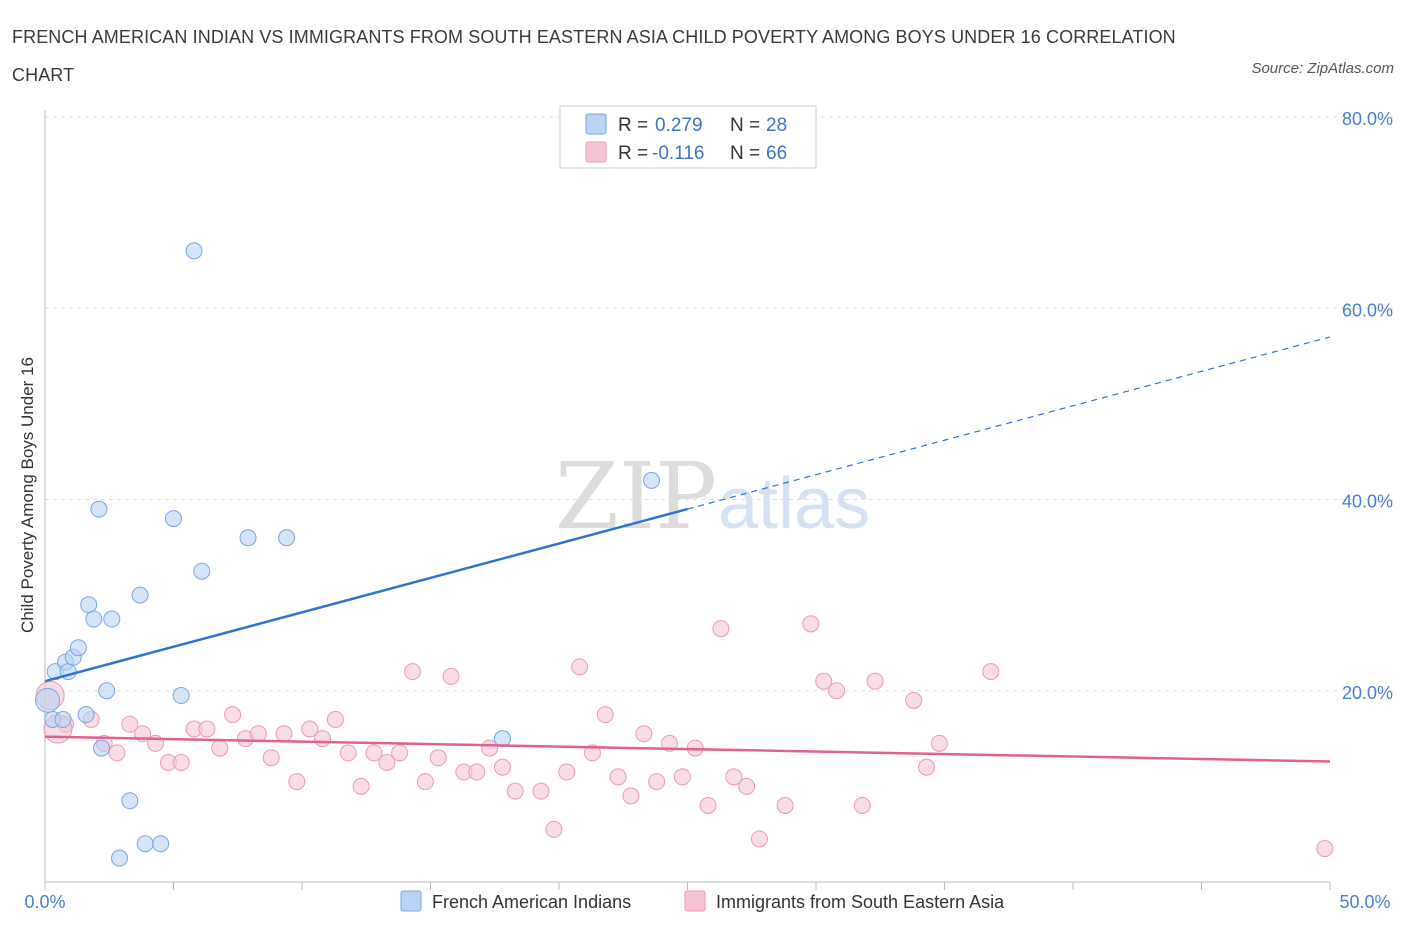  Describe the element at coordinates (687, 886) in the screenshot. I see `x-axis-ticks` at that location.